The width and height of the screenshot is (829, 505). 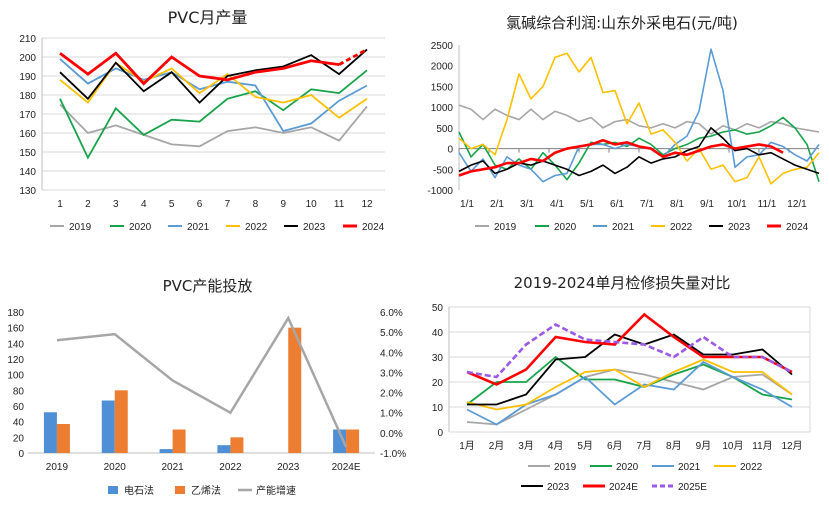 What do you see at coordinates (139, 490) in the screenshot?
I see `legend-label: 电石法` at bounding box center [139, 490].